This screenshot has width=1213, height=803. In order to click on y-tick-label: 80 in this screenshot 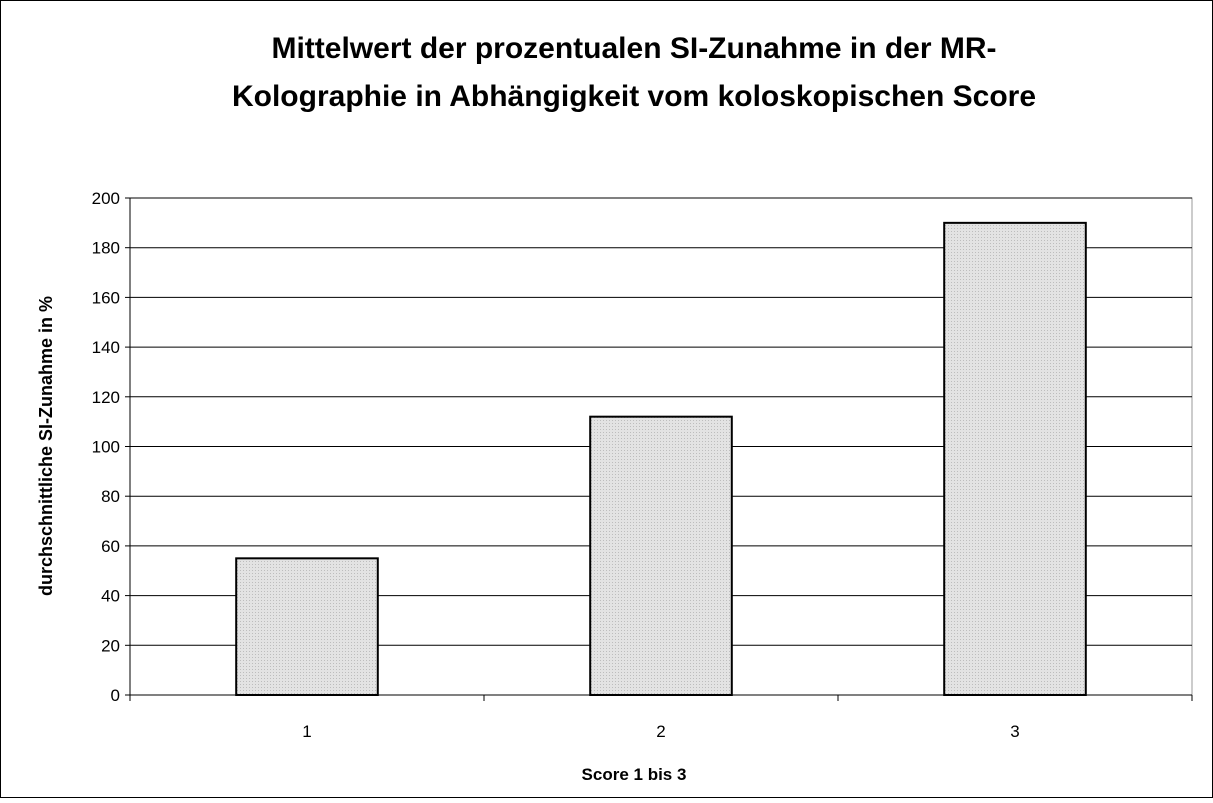, I will do `click(110, 496)`.